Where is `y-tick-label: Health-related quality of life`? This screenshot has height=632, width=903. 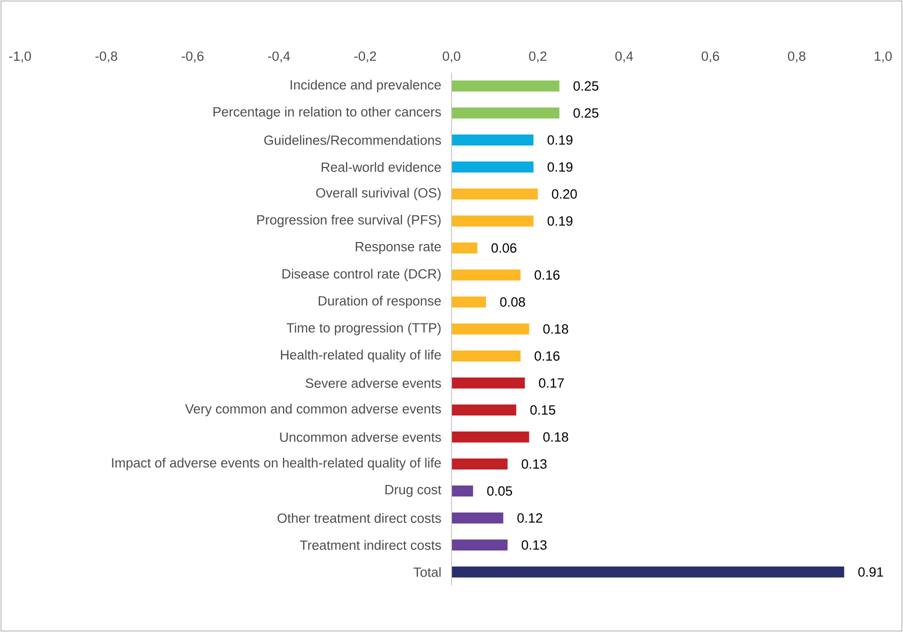
y-tick-label: Health-related quality of life is located at coordinates (360, 356).